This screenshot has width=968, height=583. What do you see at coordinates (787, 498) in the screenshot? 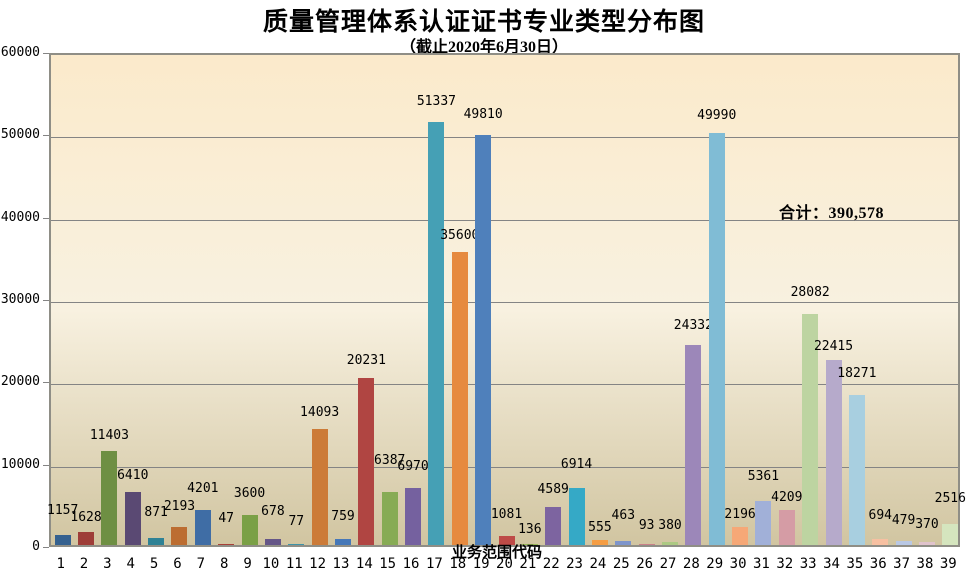
I see `bar-value-label: 4209` at bounding box center [787, 498].